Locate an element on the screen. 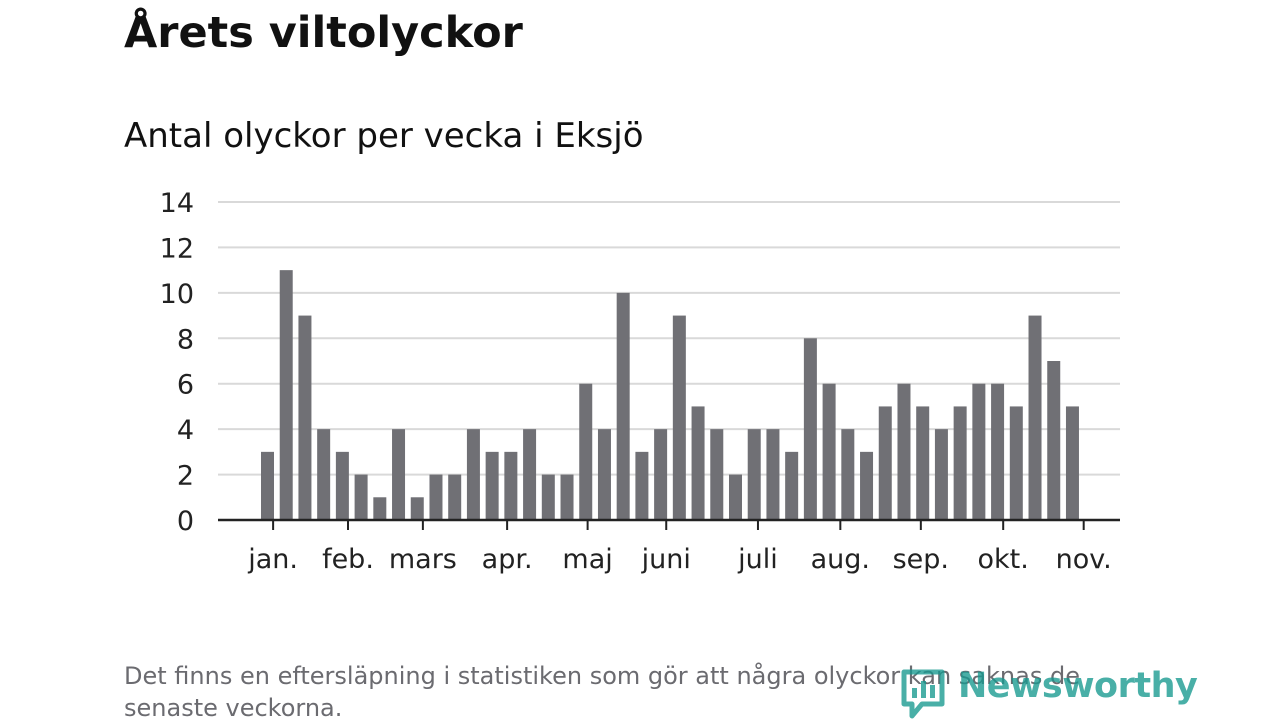  x-tick-label: mars is located at coordinates (423, 559).